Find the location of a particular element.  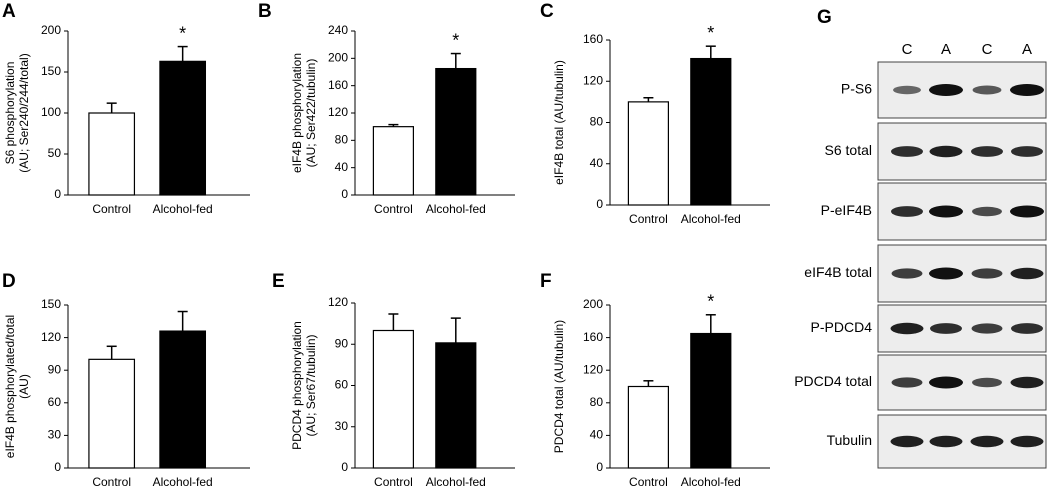

blot-row-label: PDCD4 total is located at coordinates (833, 381).